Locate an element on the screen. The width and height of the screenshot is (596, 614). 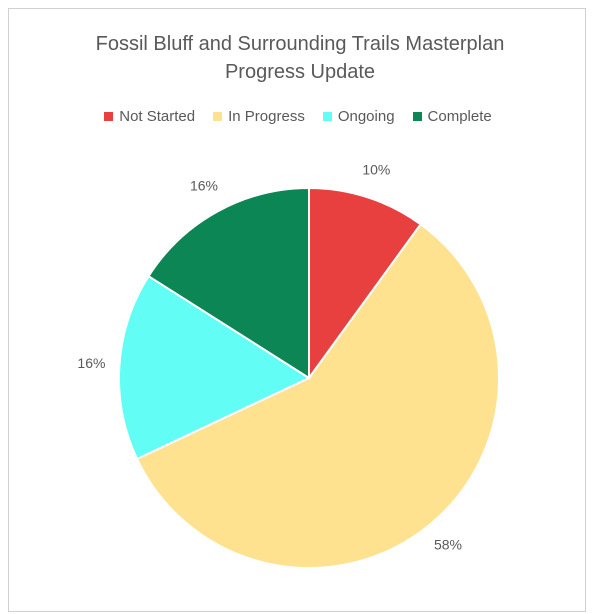
legend-label: Not Started is located at coordinates (157, 116).